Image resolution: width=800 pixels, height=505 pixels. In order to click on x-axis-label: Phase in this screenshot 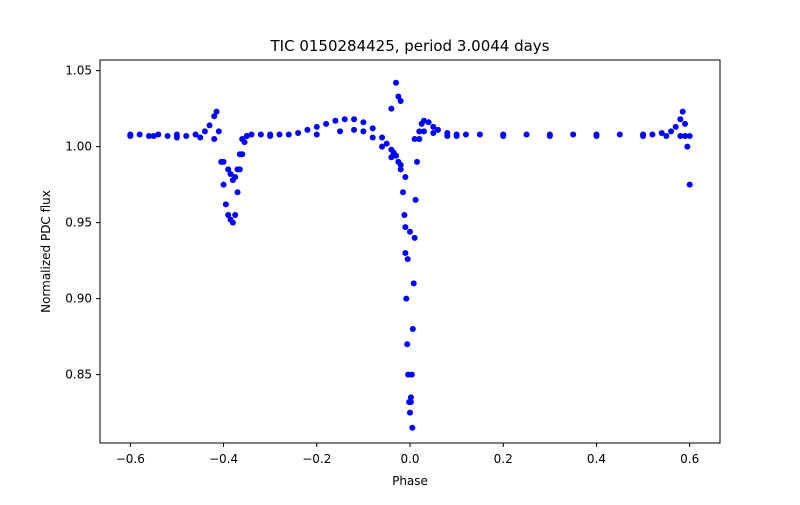, I will do `click(410, 481)`.